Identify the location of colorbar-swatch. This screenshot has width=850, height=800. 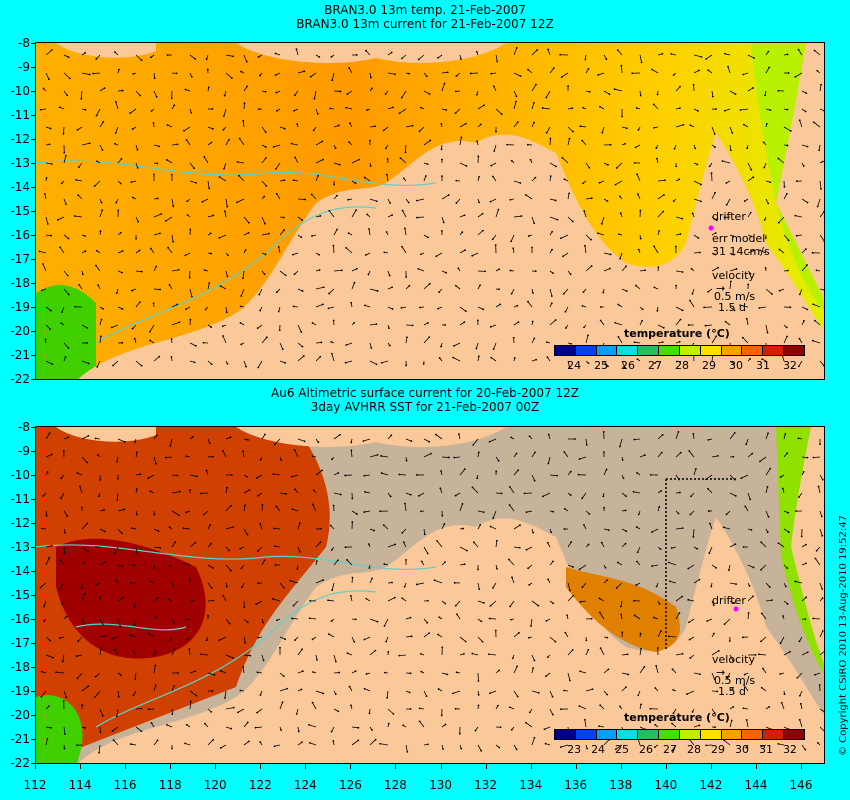
(774, 350).